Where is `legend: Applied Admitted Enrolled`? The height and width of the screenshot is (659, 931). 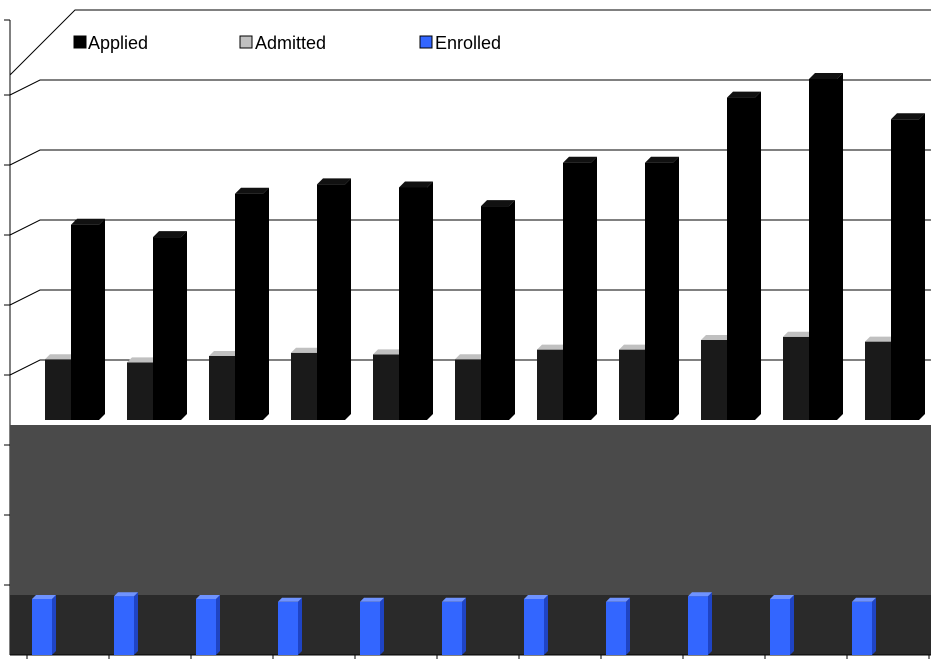
legend: Applied Admitted Enrolled is located at coordinates (287, 43).